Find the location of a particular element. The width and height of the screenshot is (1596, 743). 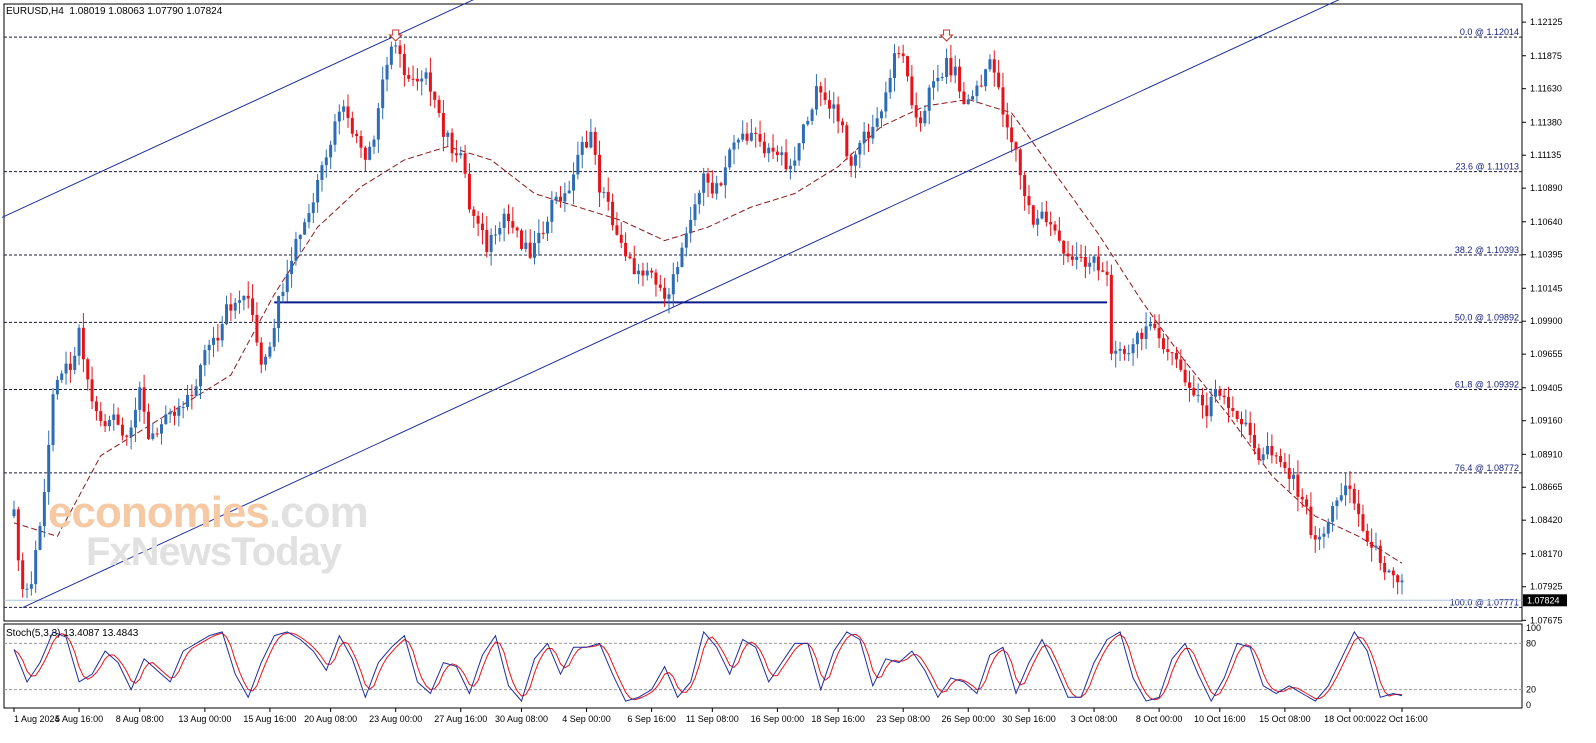

watermark-part1: economies is located at coordinates (159, 512).